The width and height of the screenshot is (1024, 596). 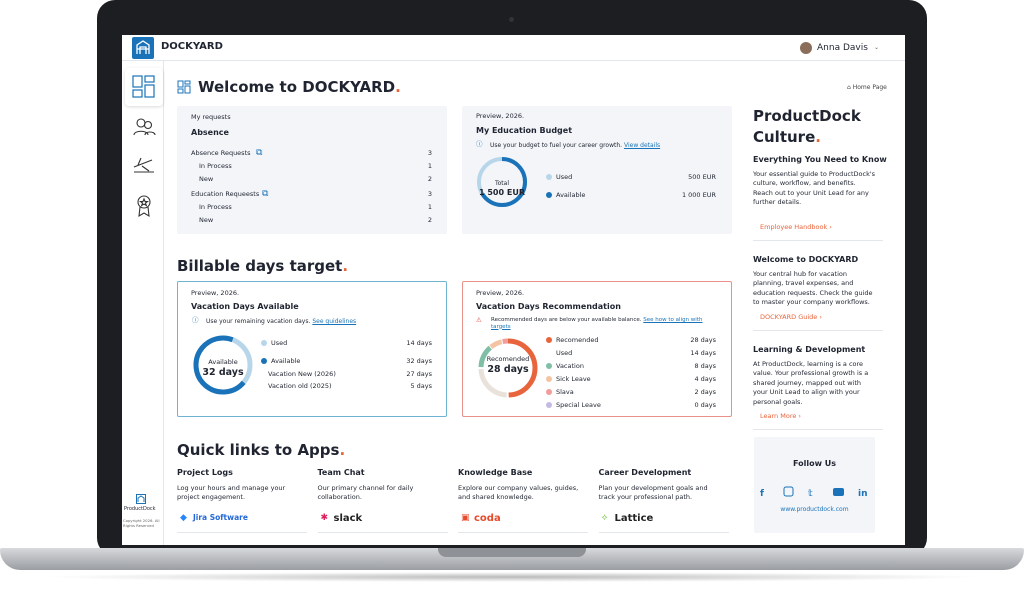 I want to click on section-link: Employee Handbook ›, so click(x=796, y=227).